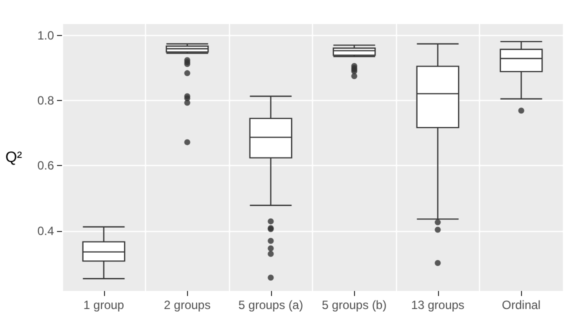 Image resolution: width=574 pixels, height=329 pixels. What do you see at coordinates (521, 305) in the screenshot?
I see `x-tick-label: Ordinal` at bounding box center [521, 305].